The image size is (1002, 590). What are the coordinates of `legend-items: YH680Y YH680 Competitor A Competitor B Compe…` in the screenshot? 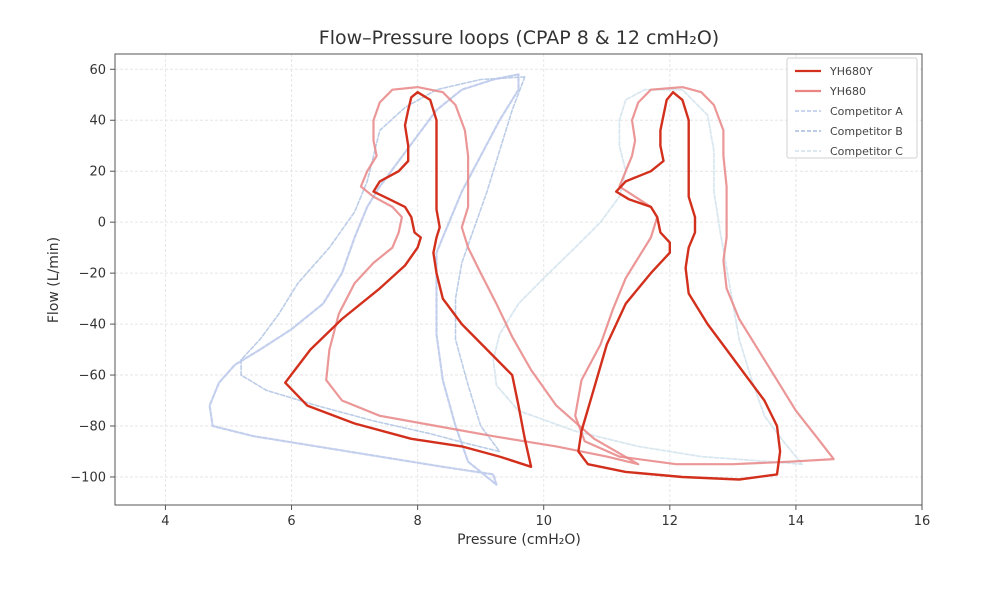 It's located at (849, 111).